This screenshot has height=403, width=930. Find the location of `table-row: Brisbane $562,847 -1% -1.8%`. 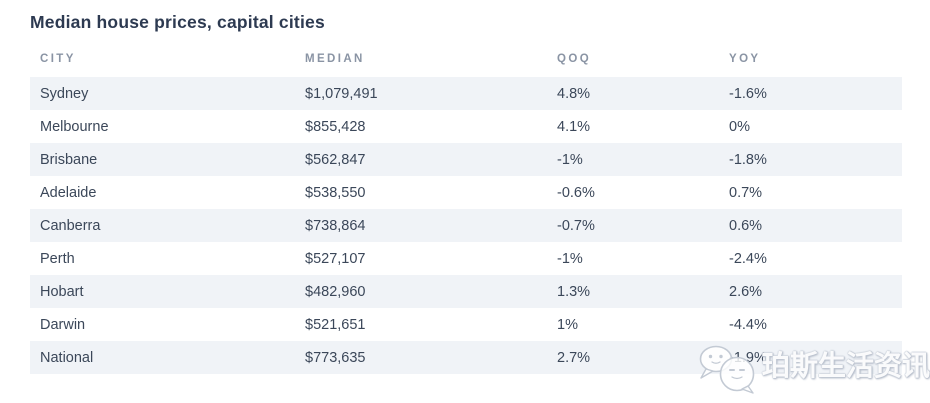

table-row: Brisbane $562,847 -1% -1.8% is located at coordinates (466, 159).